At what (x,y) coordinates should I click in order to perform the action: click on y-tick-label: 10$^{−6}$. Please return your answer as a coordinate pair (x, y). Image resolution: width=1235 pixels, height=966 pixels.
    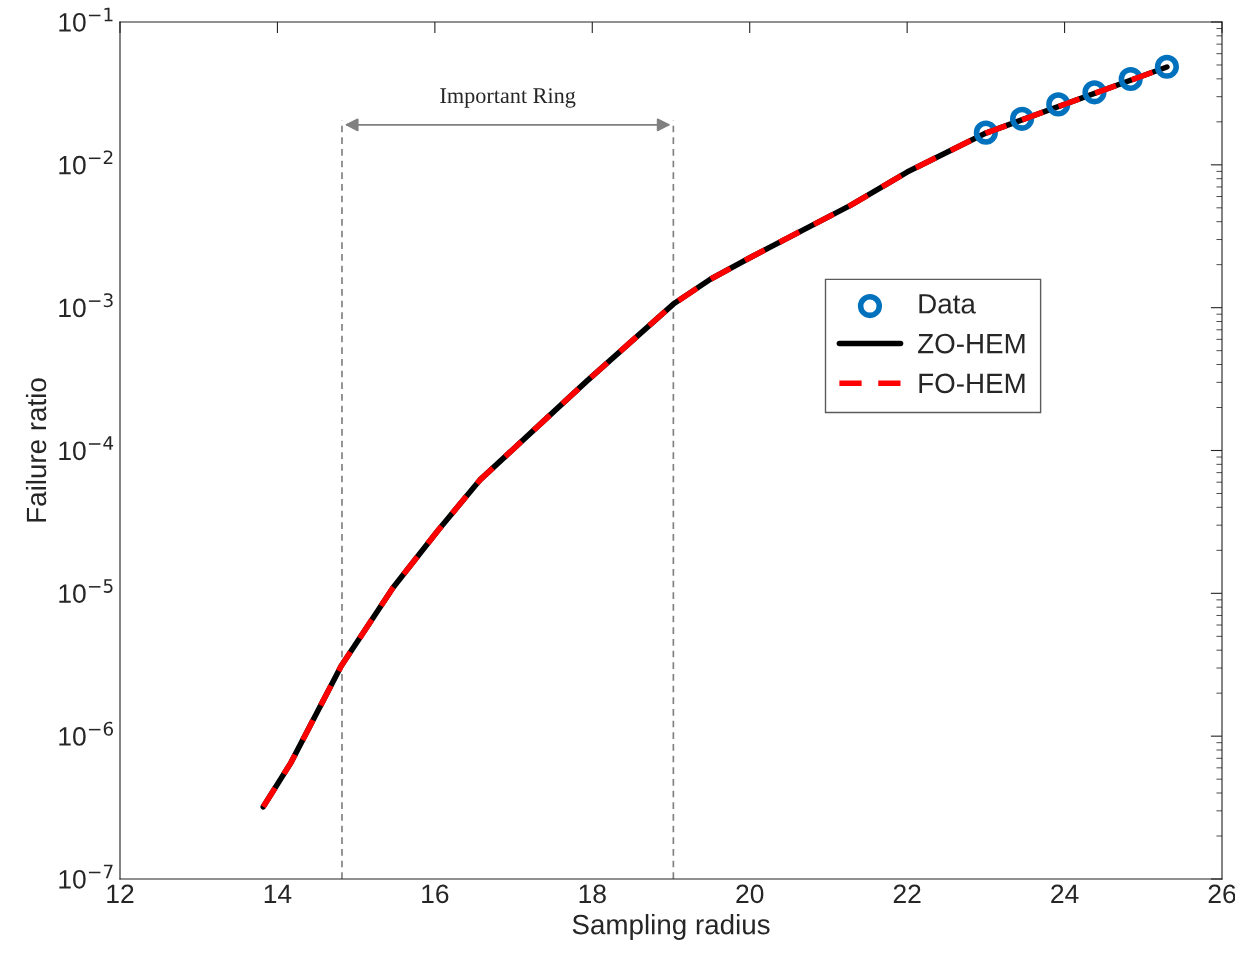
    Looking at the image, I should click on (86, 733).